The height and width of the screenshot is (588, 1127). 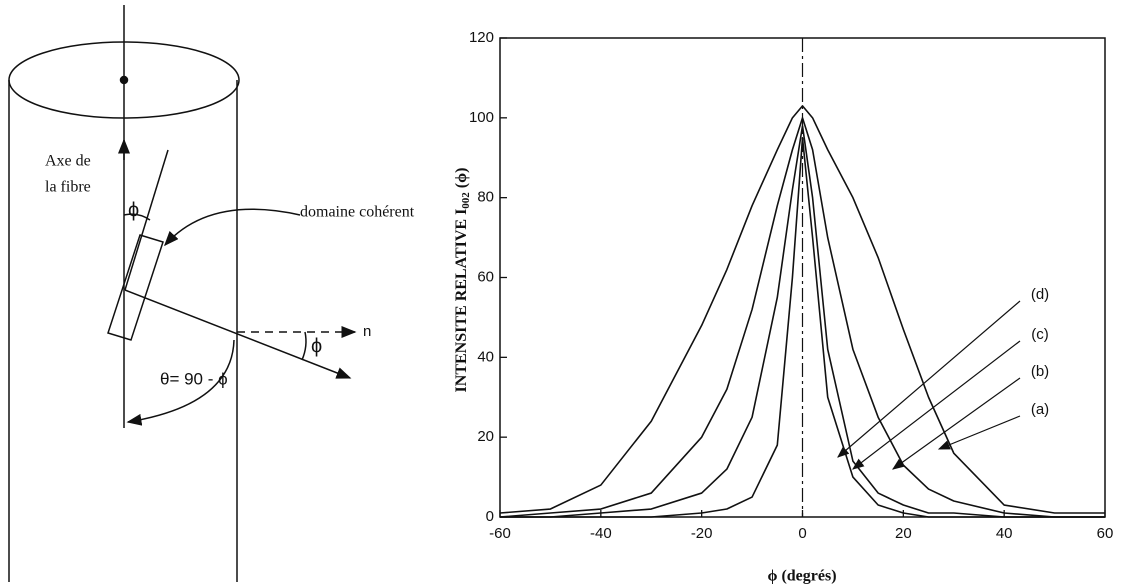 What do you see at coordinates (1040, 409) in the screenshot?
I see `series-label: (a)` at bounding box center [1040, 409].